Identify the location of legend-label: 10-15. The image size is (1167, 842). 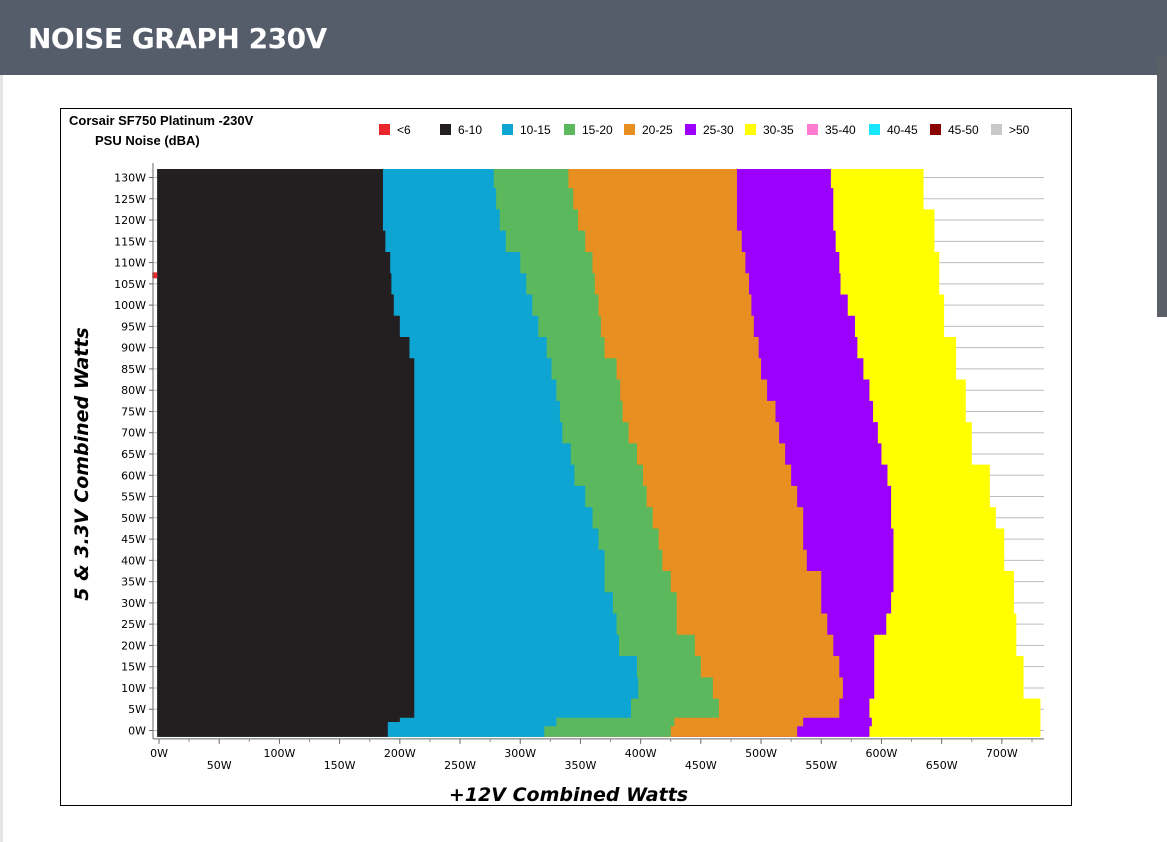
(535, 130).